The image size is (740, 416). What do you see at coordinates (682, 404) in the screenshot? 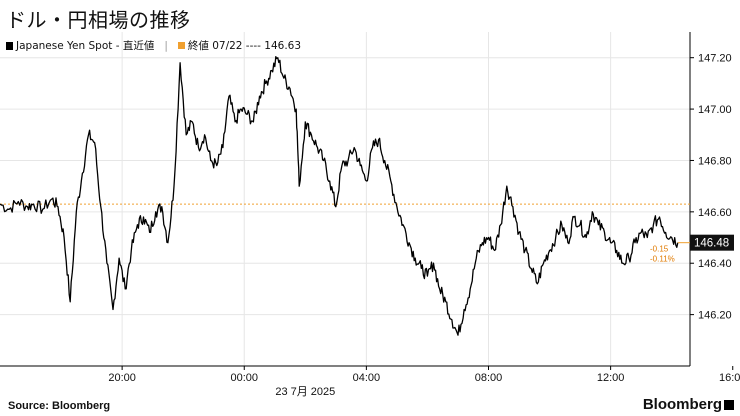
I see `brand-logo: Bloomberg` at bounding box center [682, 404].